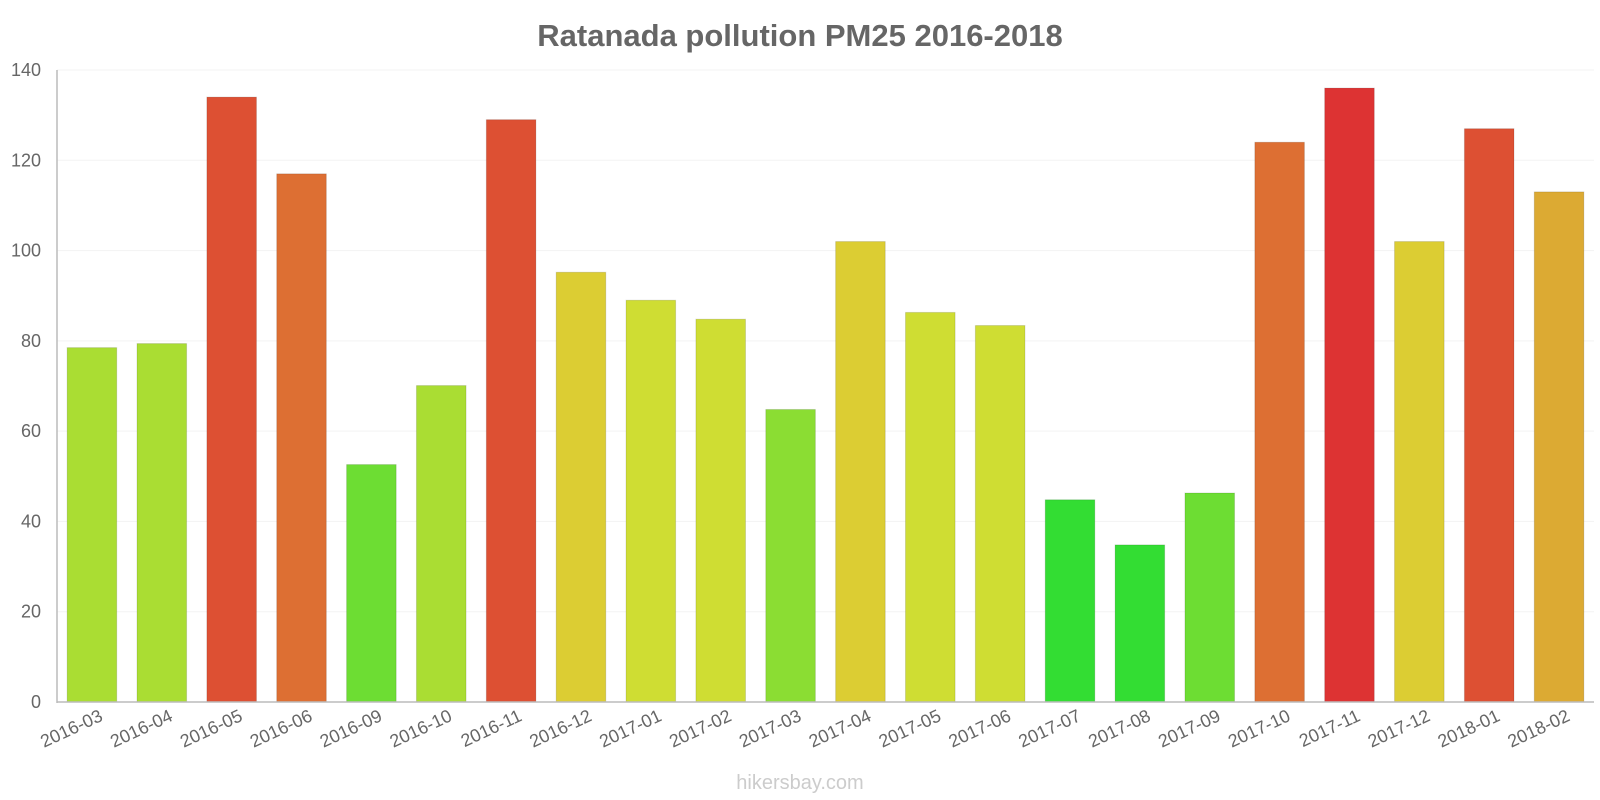  Describe the element at coordinates (421, 728) in the screenshot. I see `x-tick-label: 2016-10` at that location.